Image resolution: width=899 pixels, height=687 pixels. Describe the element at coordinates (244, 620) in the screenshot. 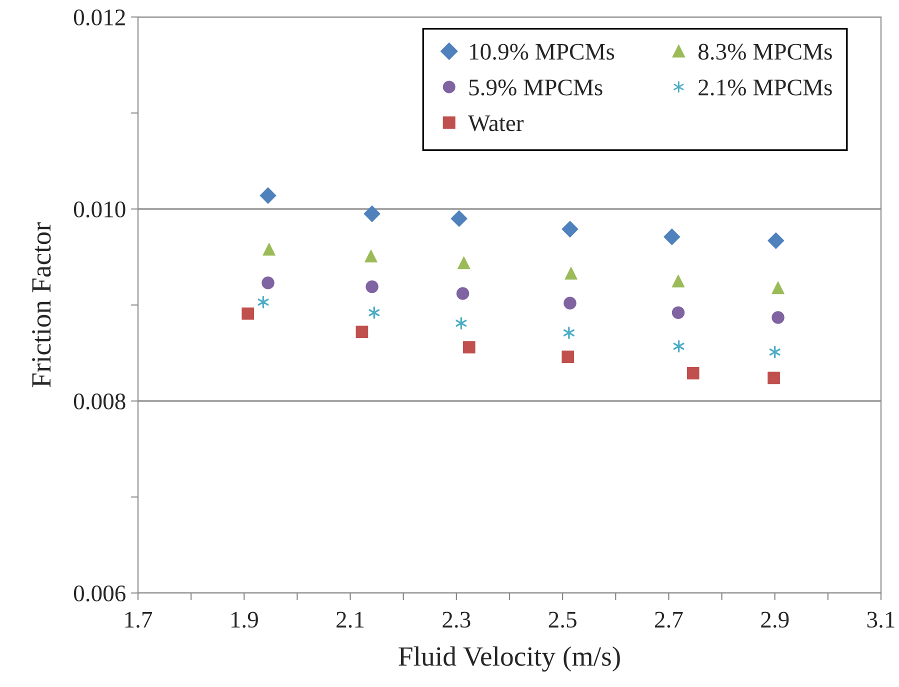

I see `x-tick-label: 1.9` at that location.